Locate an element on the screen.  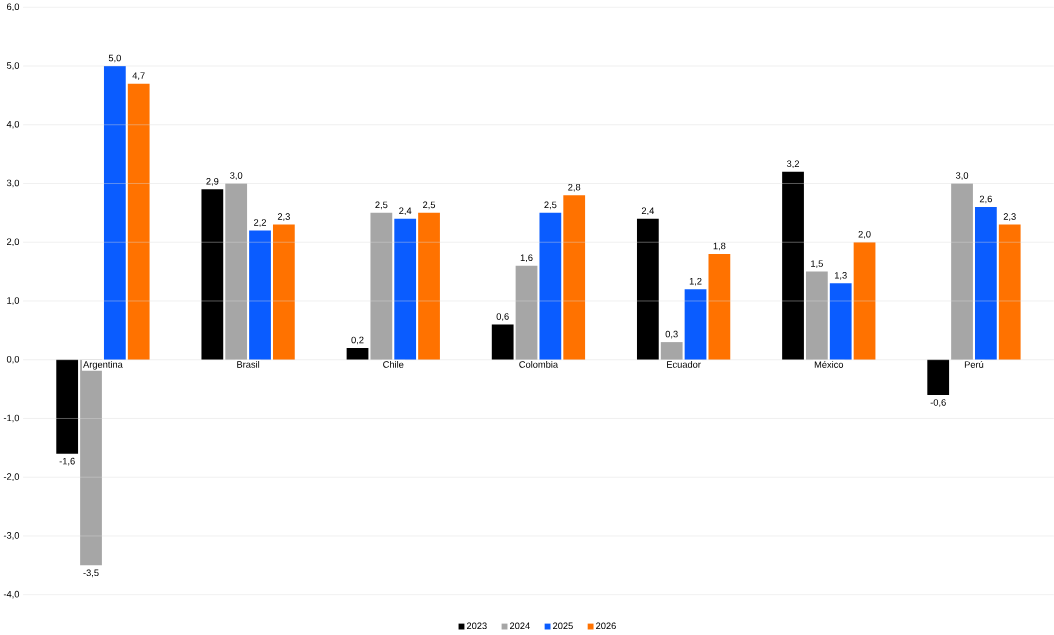
y-tick-label: 4,0 is located at coordinates (13, 125).